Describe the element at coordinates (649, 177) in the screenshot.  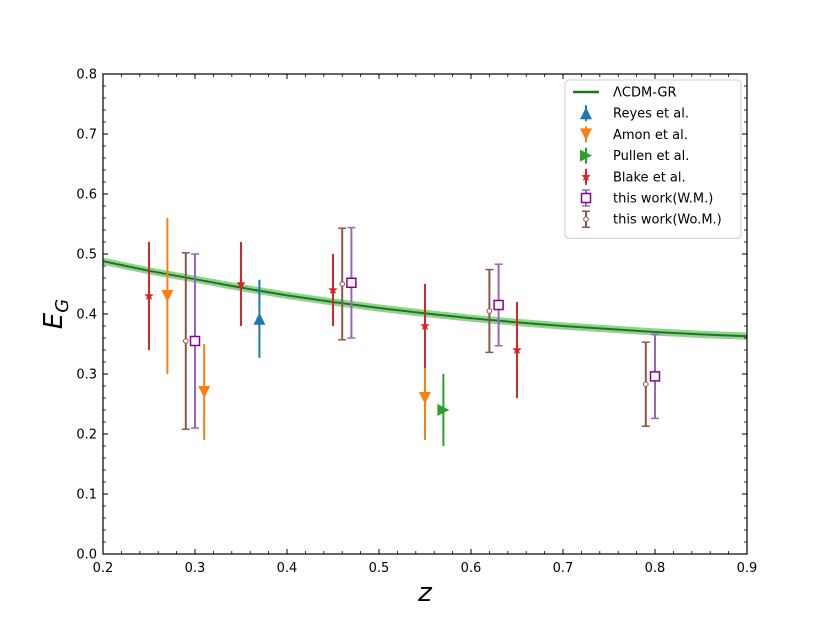
I see `legend-label-blake-et-al: Blake et al.` at that location.